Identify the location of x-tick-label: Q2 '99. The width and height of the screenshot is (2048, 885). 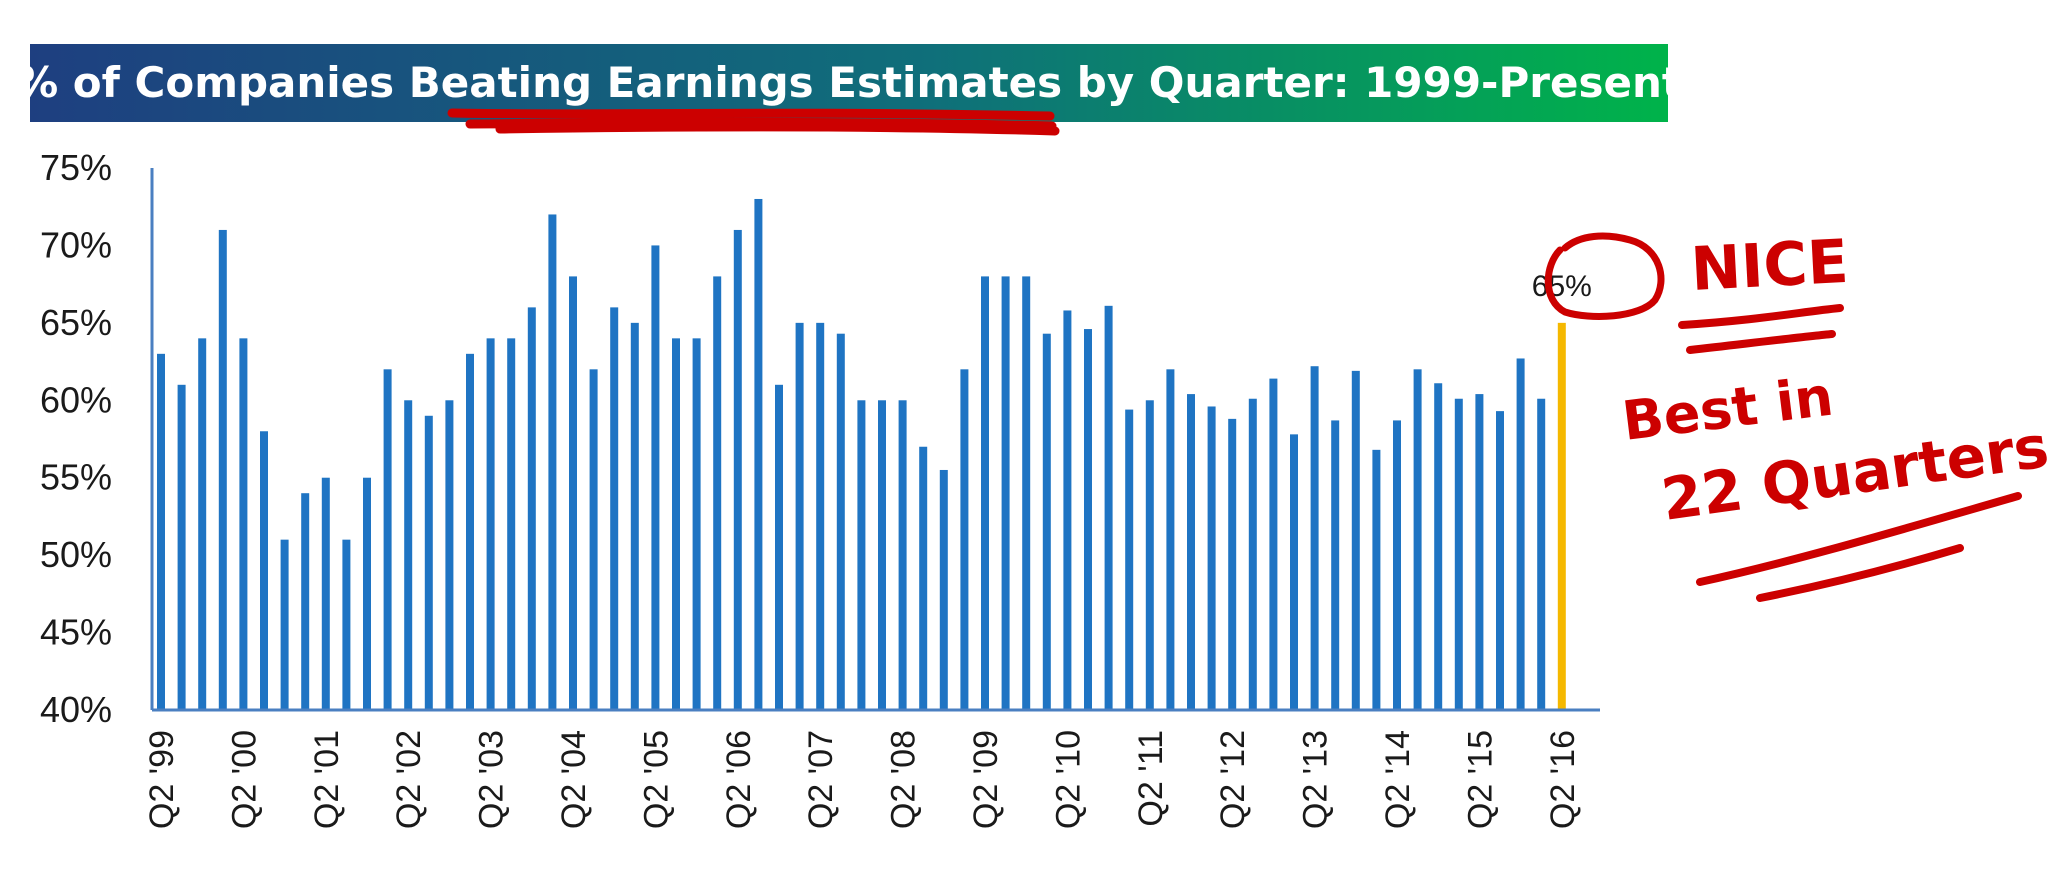
(162, 779).